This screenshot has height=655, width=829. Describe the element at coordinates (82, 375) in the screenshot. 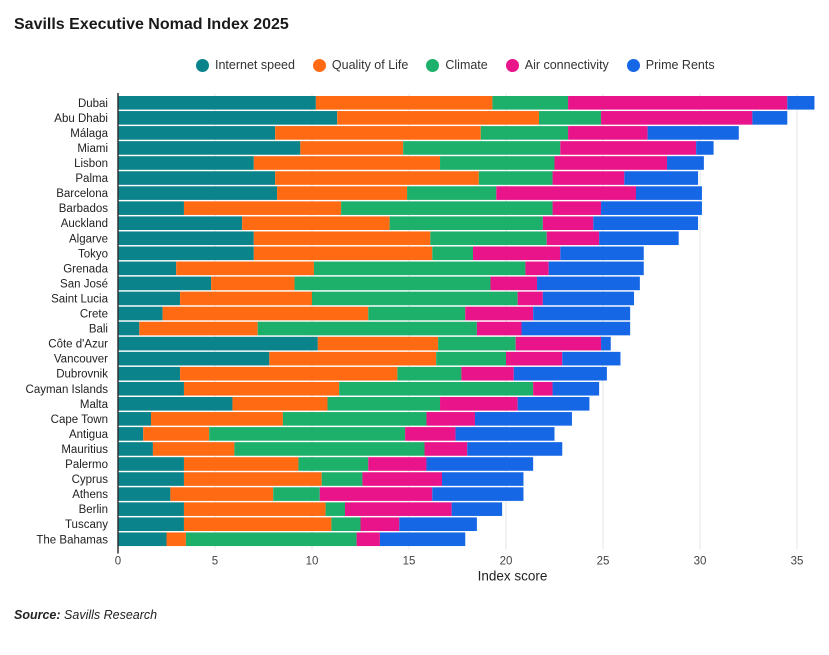

I see `category-label: Dubrovnik` at that location.